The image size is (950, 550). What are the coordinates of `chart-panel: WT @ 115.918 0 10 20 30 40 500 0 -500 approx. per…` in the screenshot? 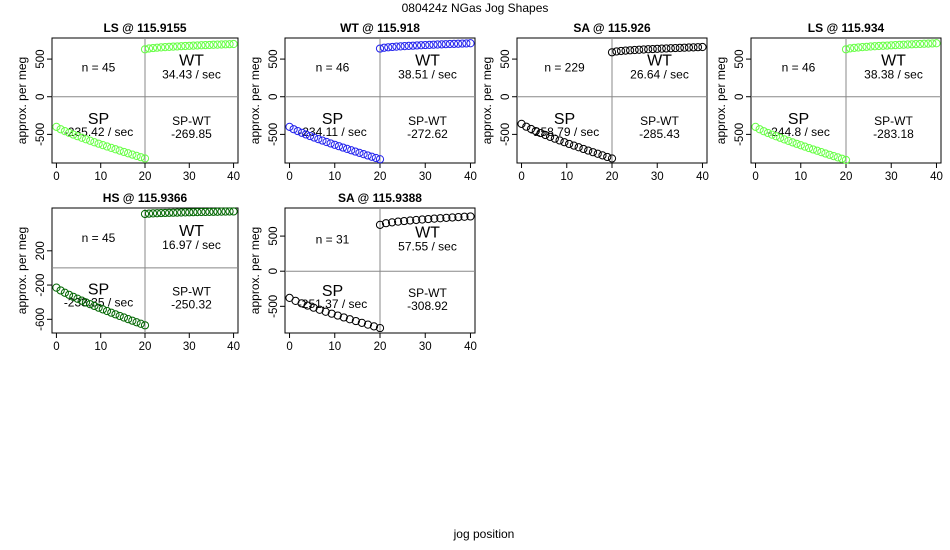 It's located at (362, 102).